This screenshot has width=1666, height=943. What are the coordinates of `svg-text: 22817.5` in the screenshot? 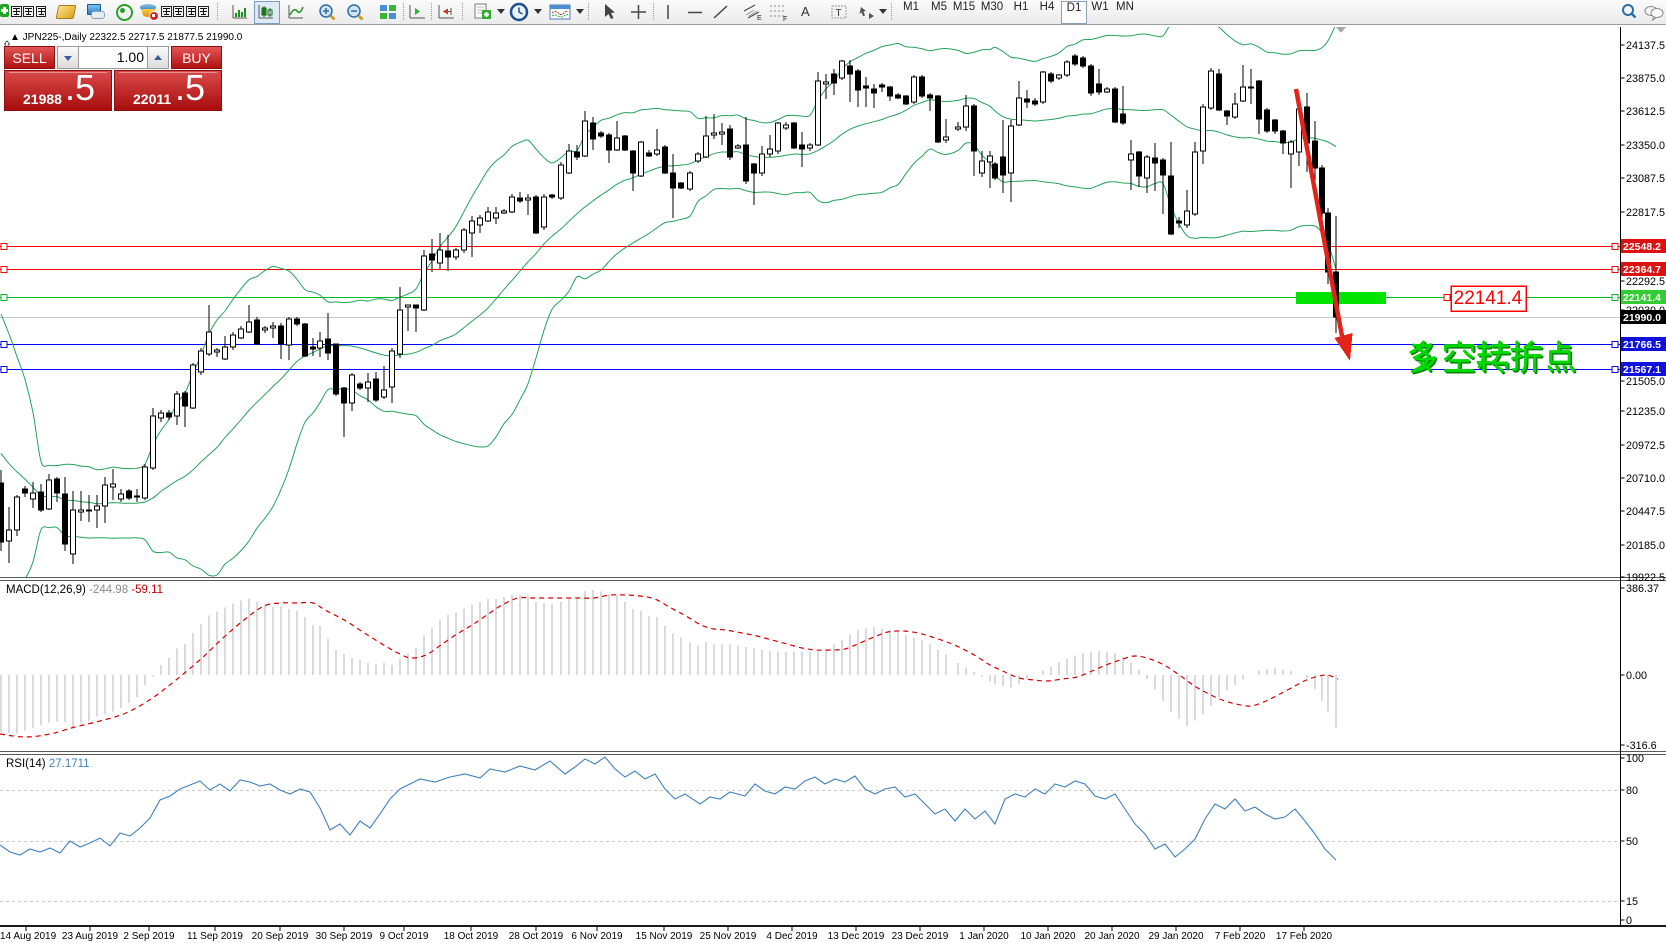 It's located at (1645, 213).